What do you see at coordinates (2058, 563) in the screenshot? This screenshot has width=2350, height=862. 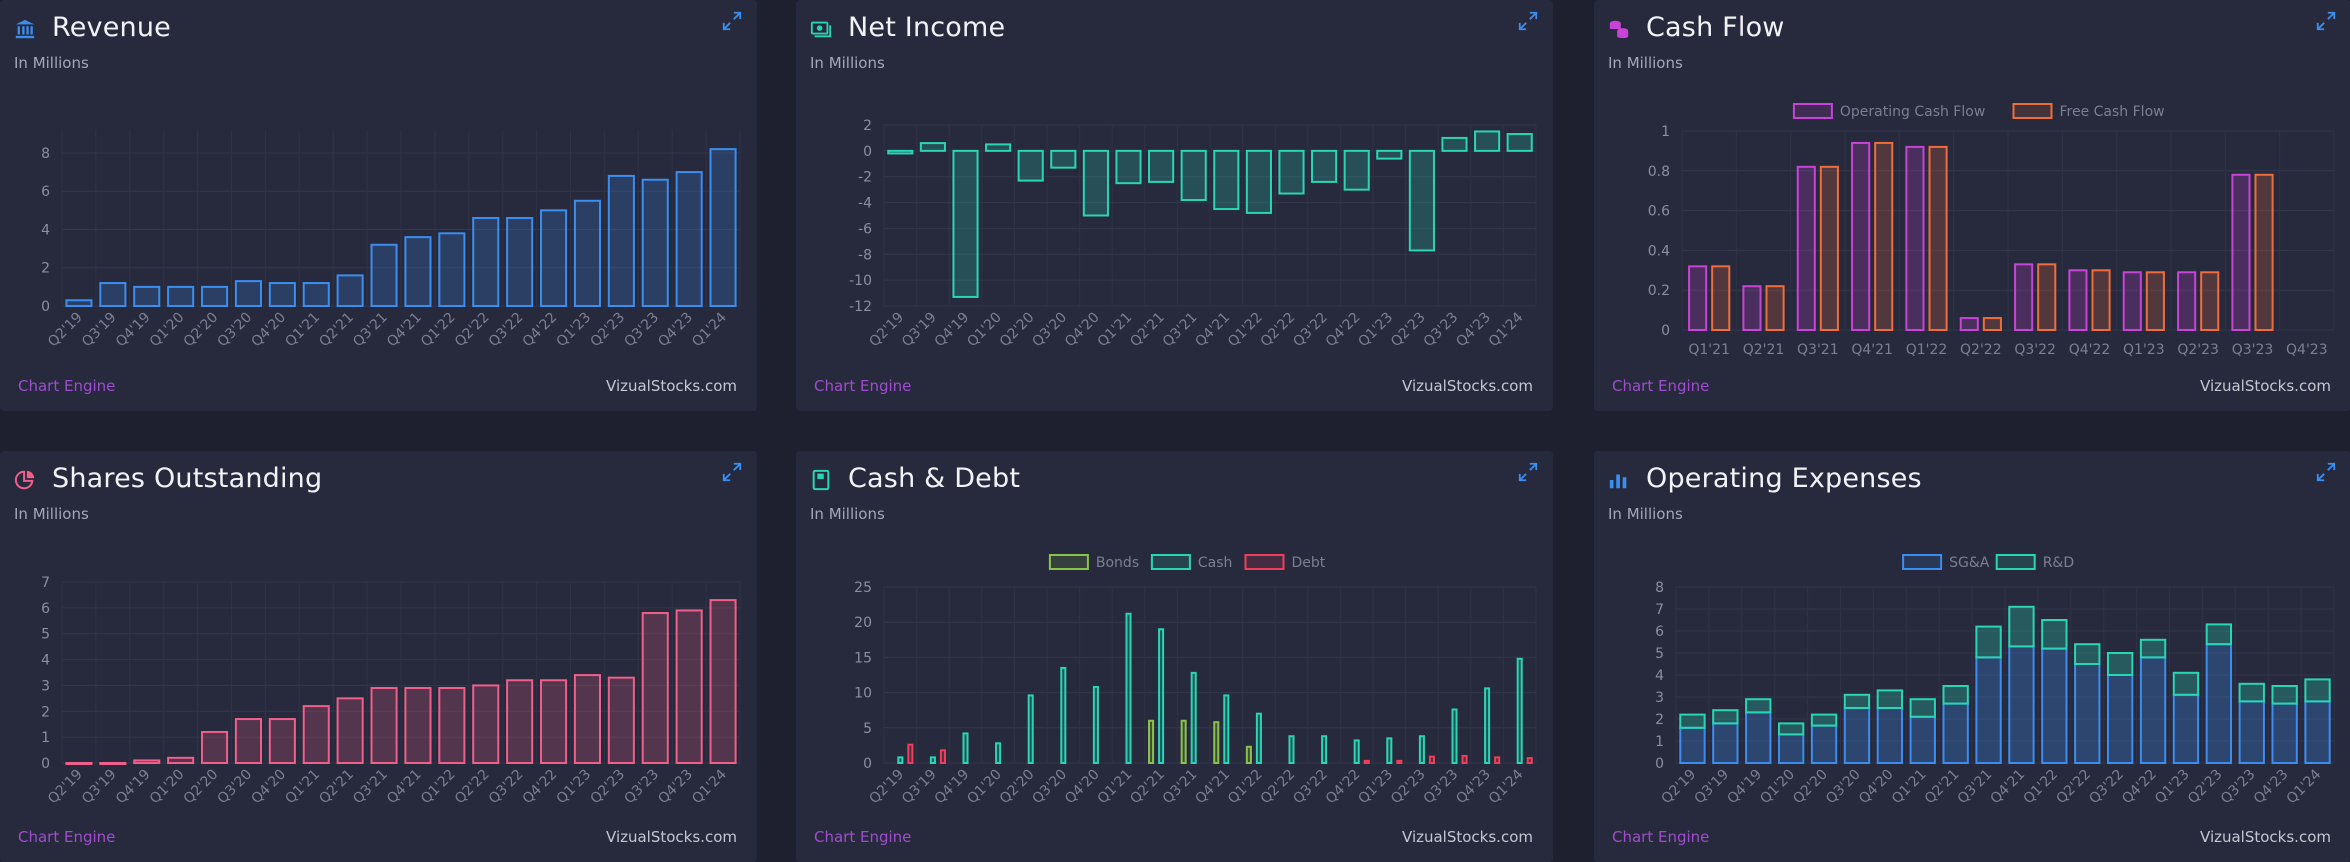 I see `legend-label: R&D` at bounding box center [2058, 563].